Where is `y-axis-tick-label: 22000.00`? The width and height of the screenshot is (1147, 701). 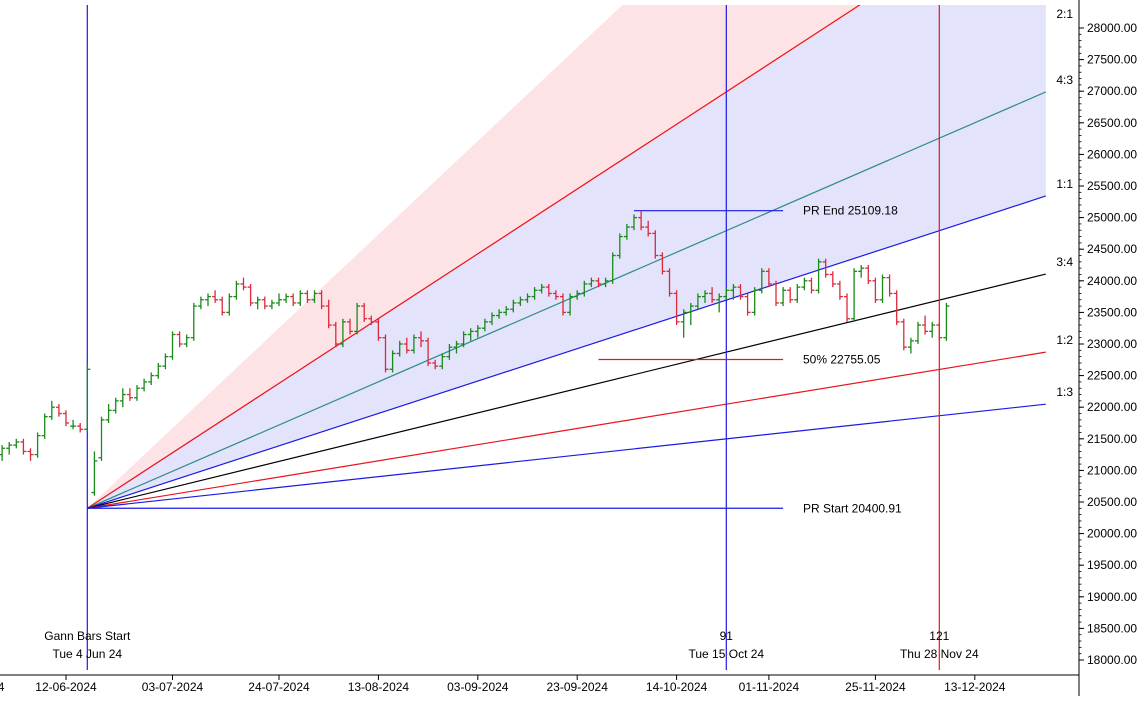
y-axis-tick-label: 22000.00 is located at coordinates (1112, 407).